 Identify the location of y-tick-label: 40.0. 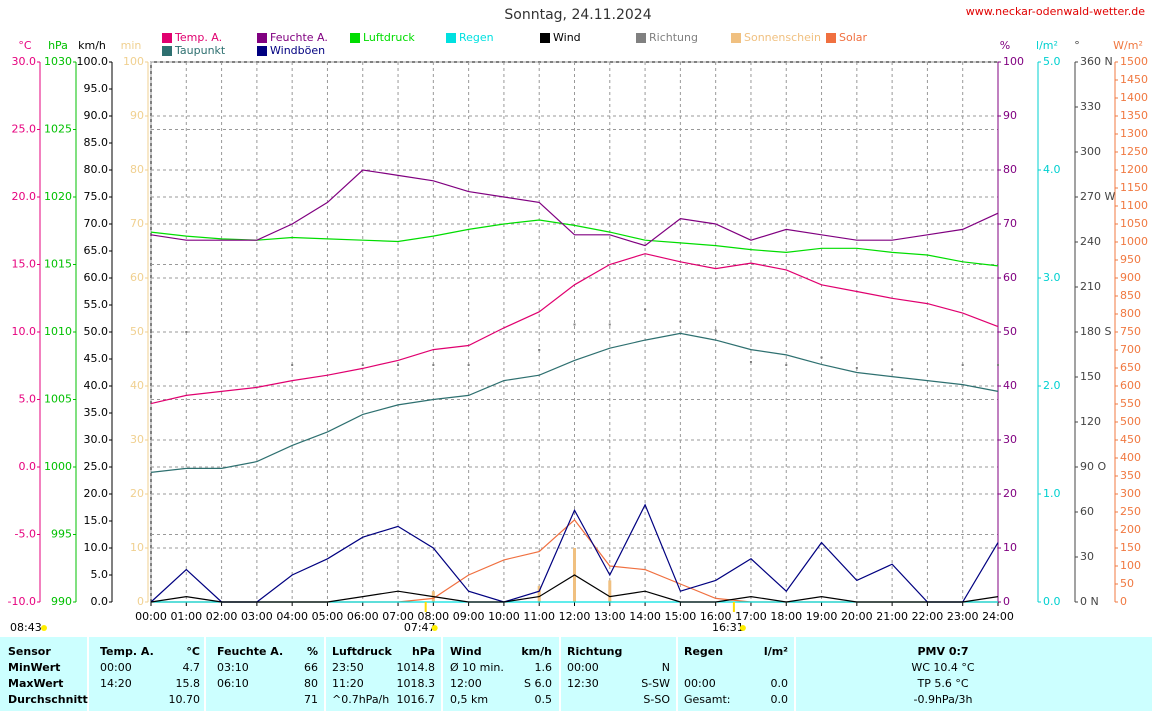
(96, 385).